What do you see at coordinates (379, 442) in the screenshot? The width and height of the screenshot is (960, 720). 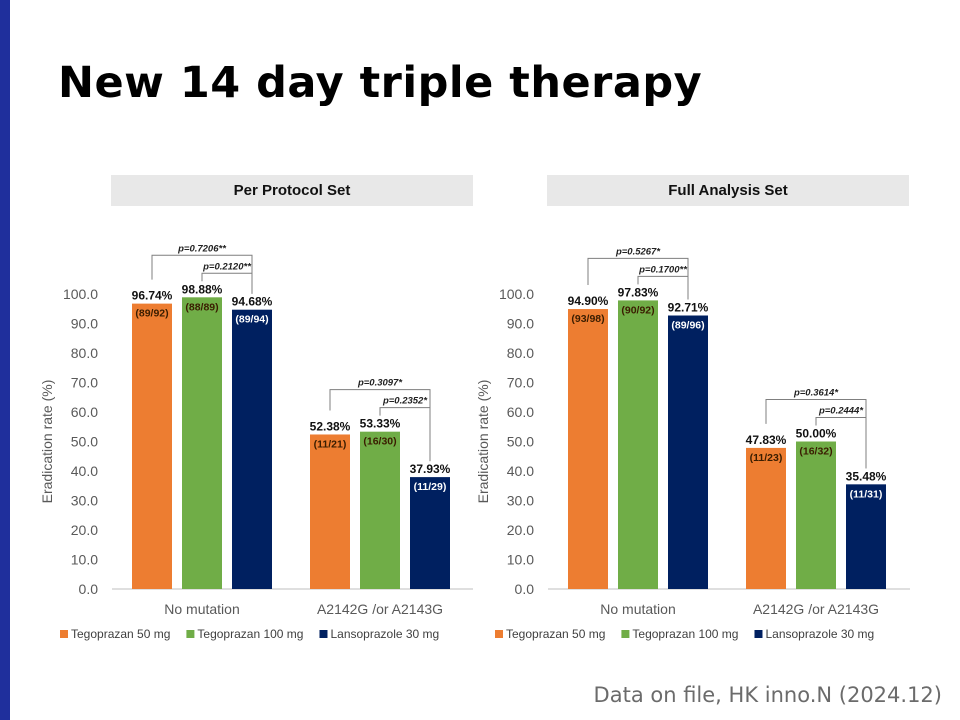 I see `count-label: (16/30)` at bounding box center [379, 442].